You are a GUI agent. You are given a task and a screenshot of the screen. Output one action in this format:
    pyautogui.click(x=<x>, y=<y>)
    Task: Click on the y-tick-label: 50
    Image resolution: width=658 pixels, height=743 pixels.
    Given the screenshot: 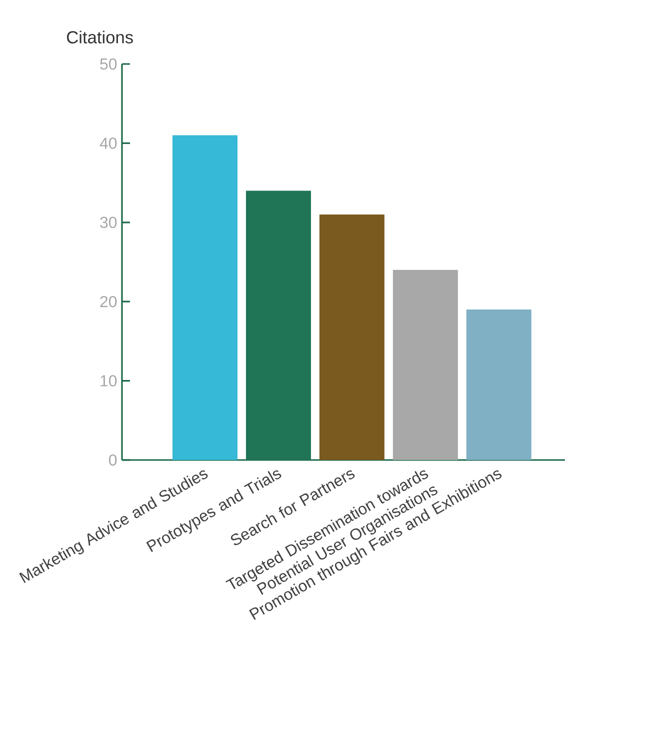 What is the action you would take?
    pyautogui.click(x=108, y=64)
    